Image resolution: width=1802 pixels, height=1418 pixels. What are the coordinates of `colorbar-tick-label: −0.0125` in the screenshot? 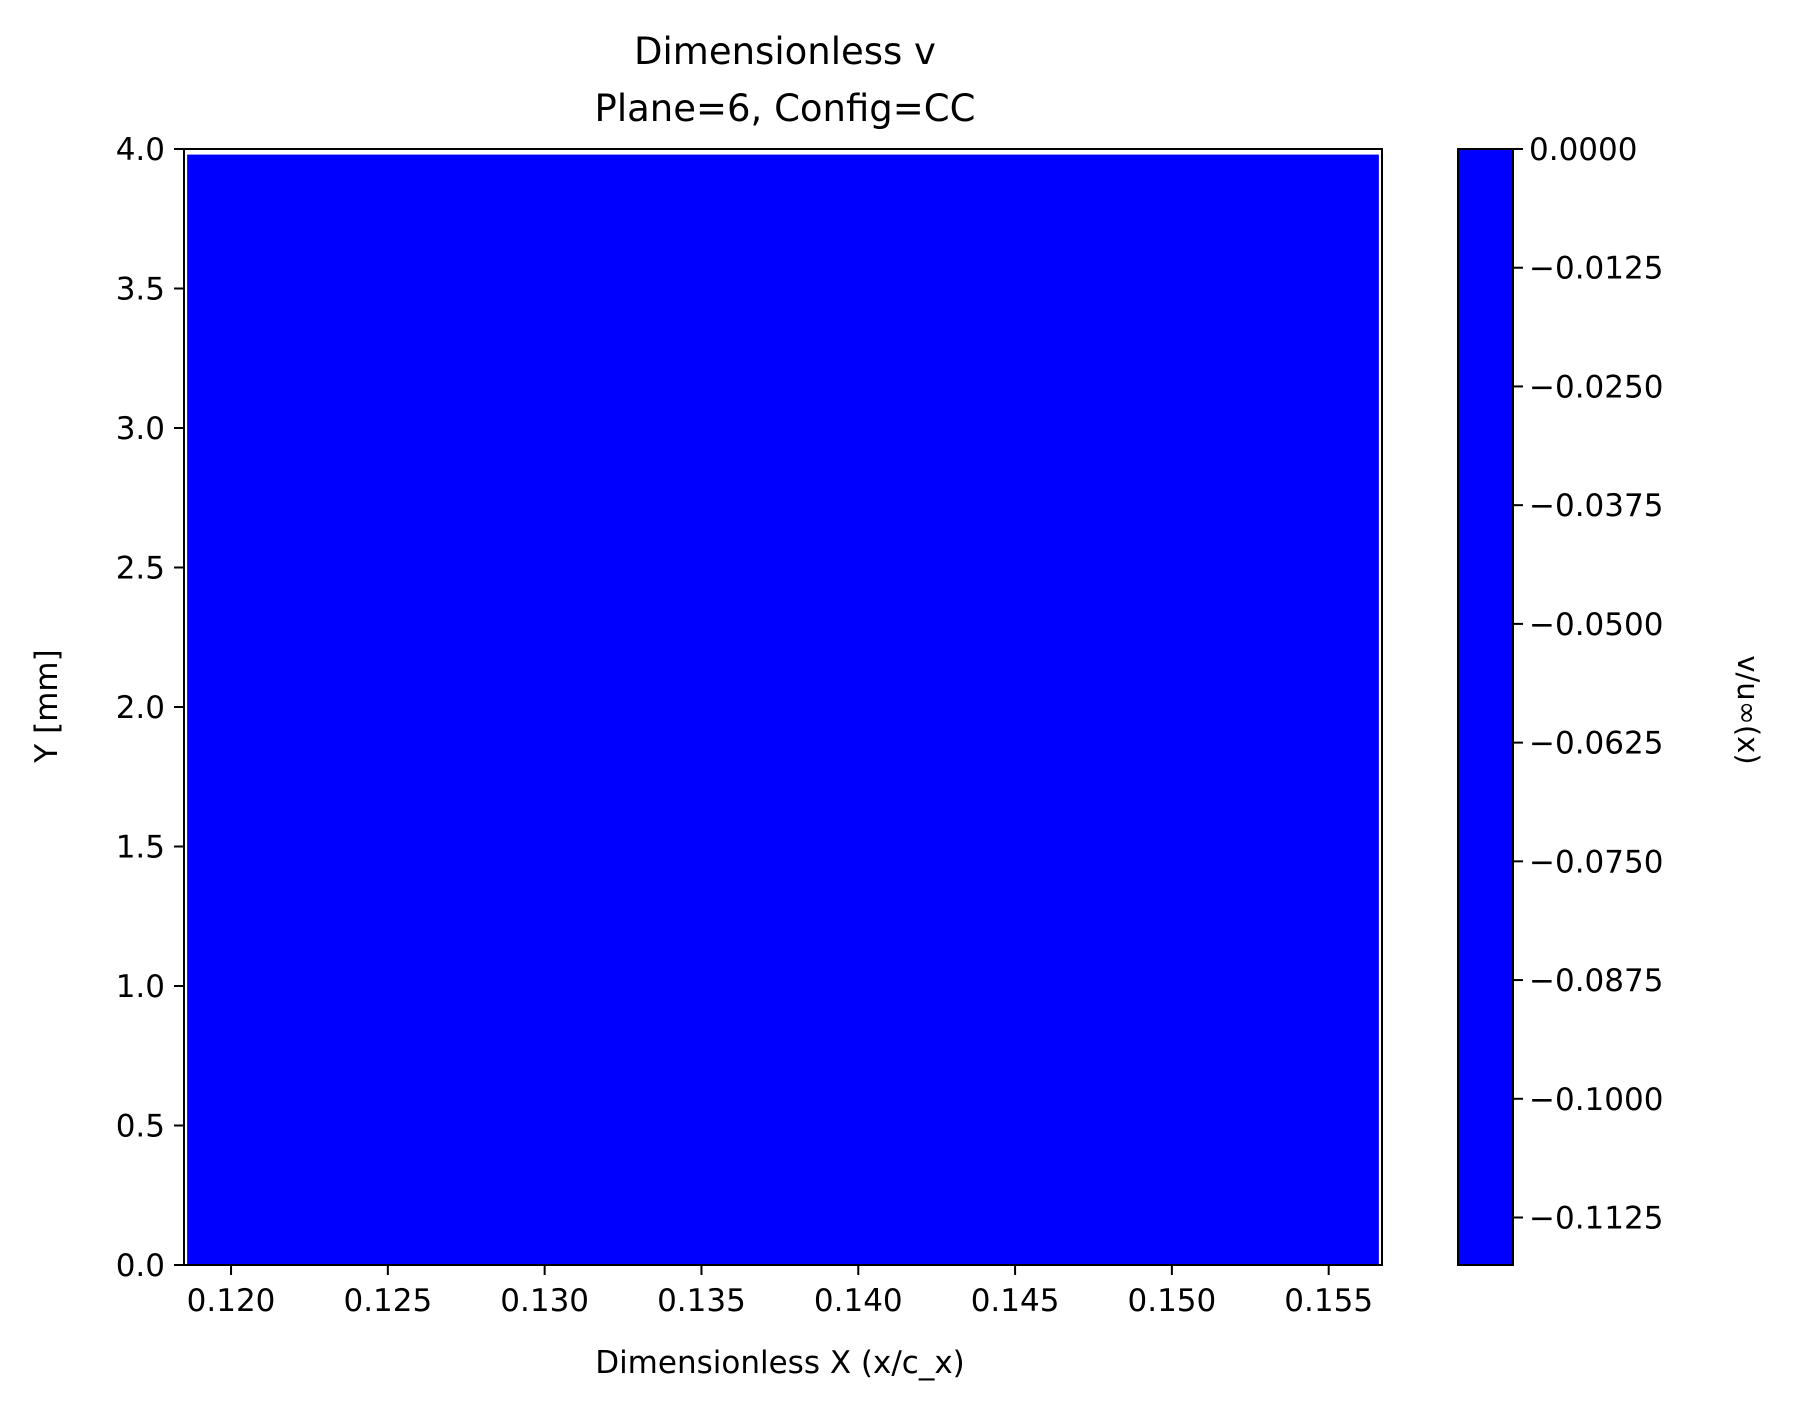 It's located at (1596, 269).